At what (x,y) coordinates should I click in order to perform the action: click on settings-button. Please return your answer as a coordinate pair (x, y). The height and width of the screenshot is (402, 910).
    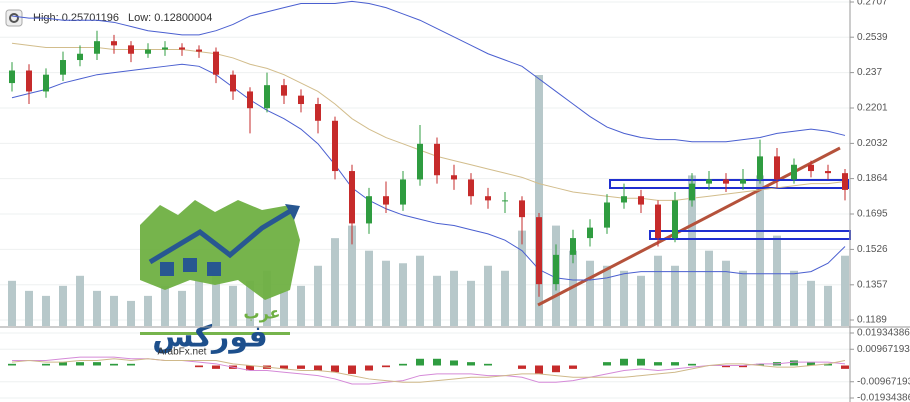
    Looking at the image, I should click on (14, 18).